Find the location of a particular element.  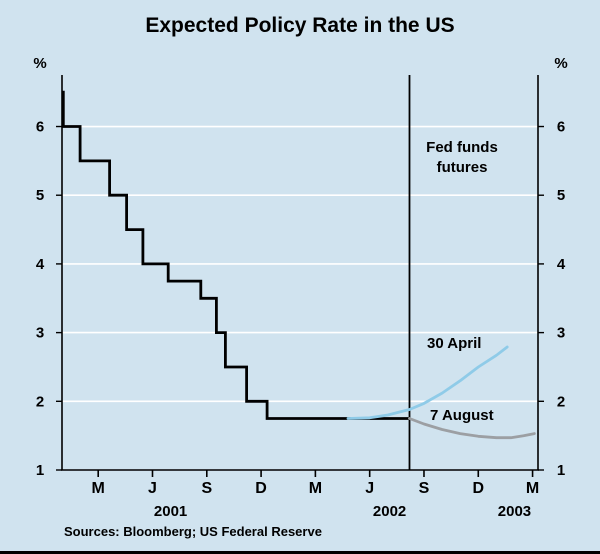

annotation-fed-funds-futures: Fed funds futures is located at coordinates (462, 158).